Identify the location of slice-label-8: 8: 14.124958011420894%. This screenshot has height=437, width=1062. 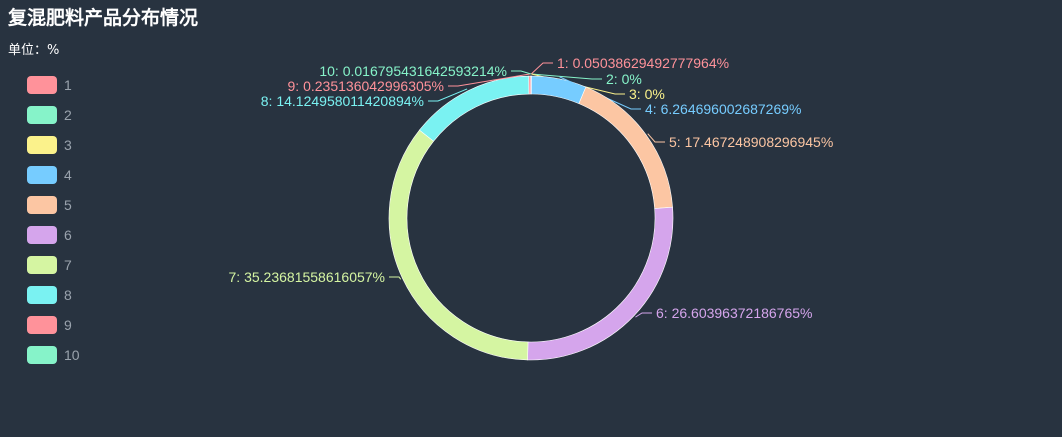
(342, 101).